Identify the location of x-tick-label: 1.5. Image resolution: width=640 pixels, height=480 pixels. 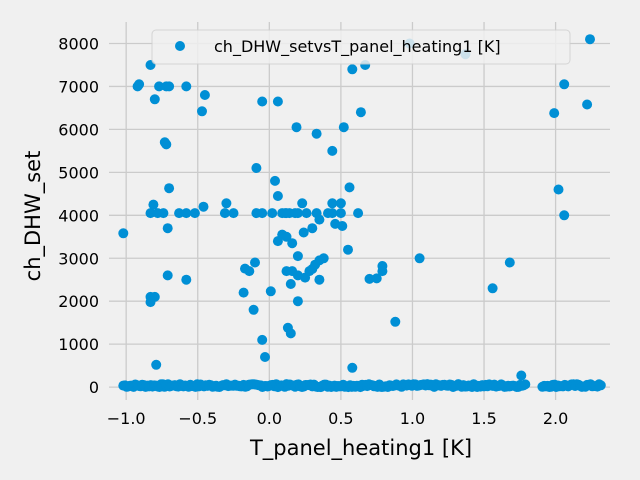
(483, 418).